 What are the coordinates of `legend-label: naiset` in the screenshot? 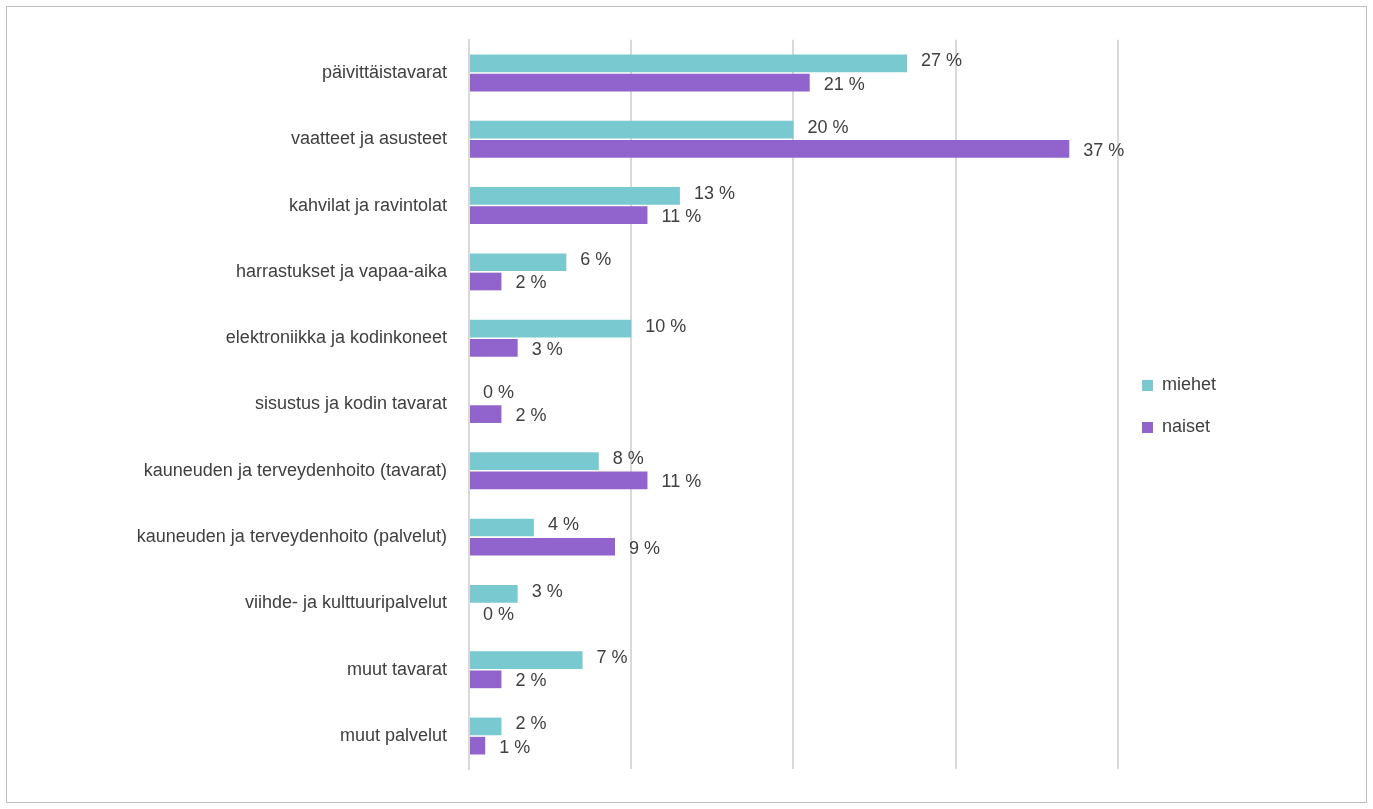 It's located at (1186, 426).